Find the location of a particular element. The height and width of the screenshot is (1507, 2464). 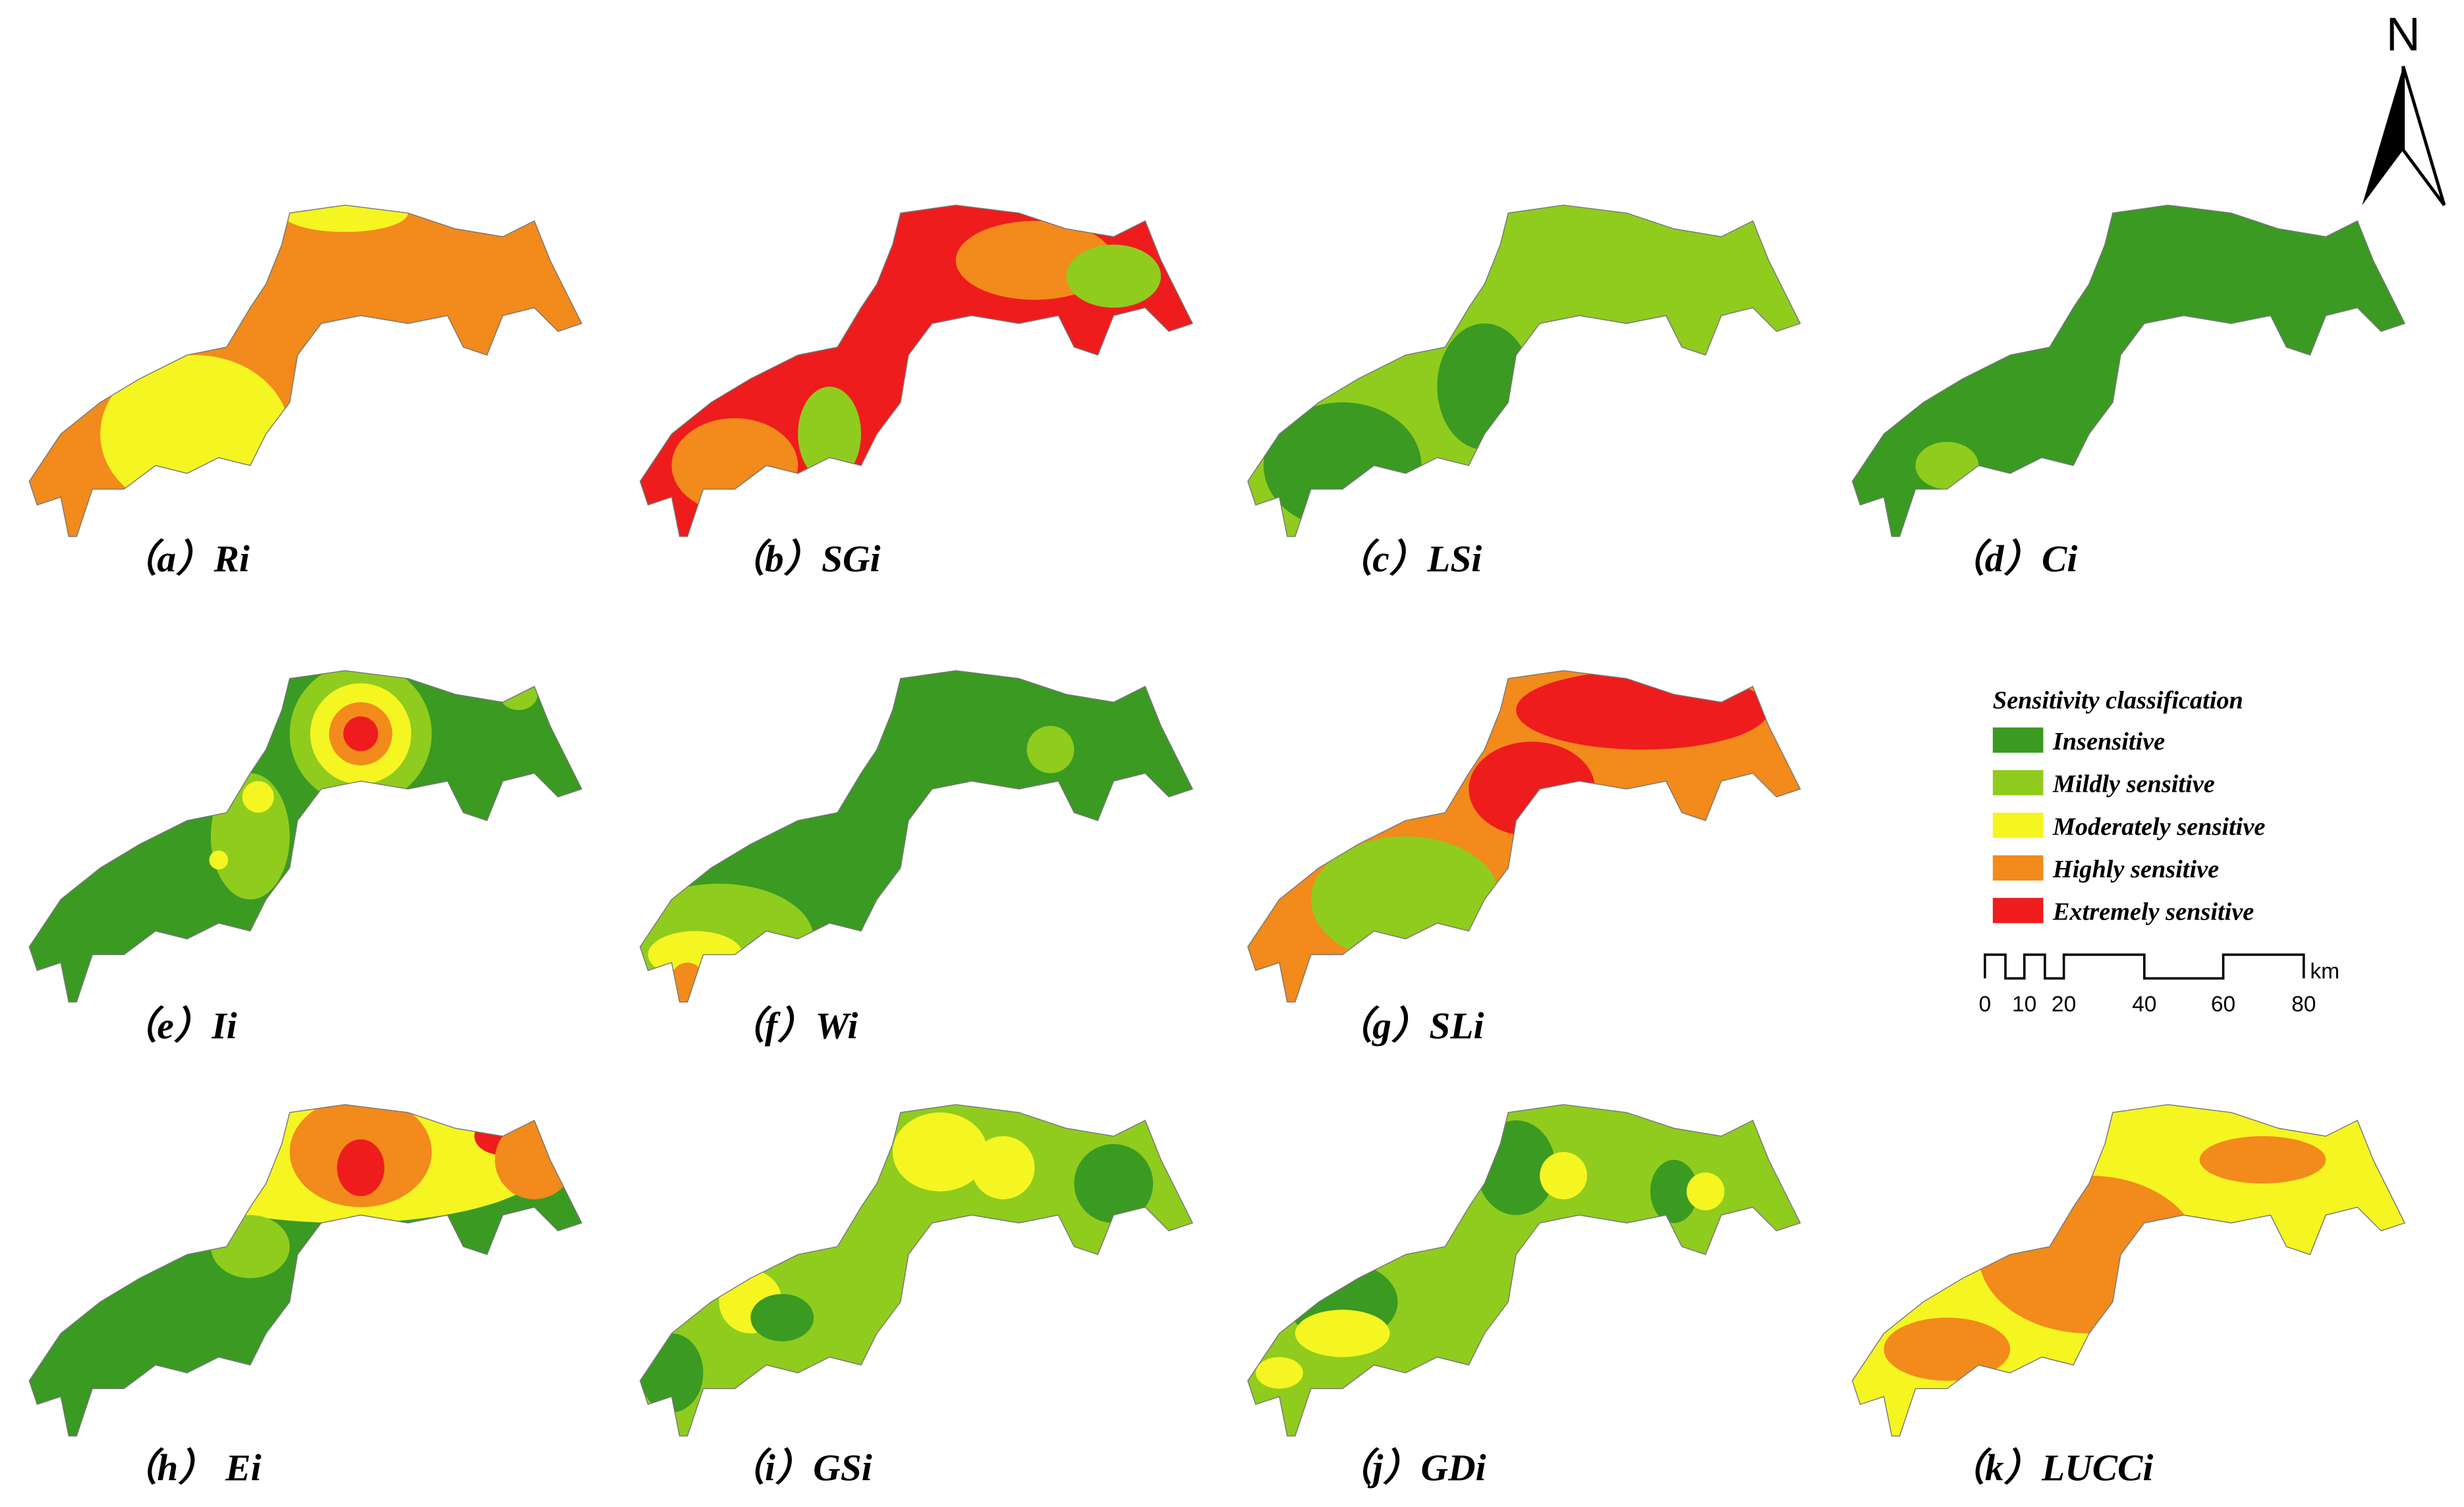

legend-label: Mildly sensitive is located at coordinates (2133, 784).